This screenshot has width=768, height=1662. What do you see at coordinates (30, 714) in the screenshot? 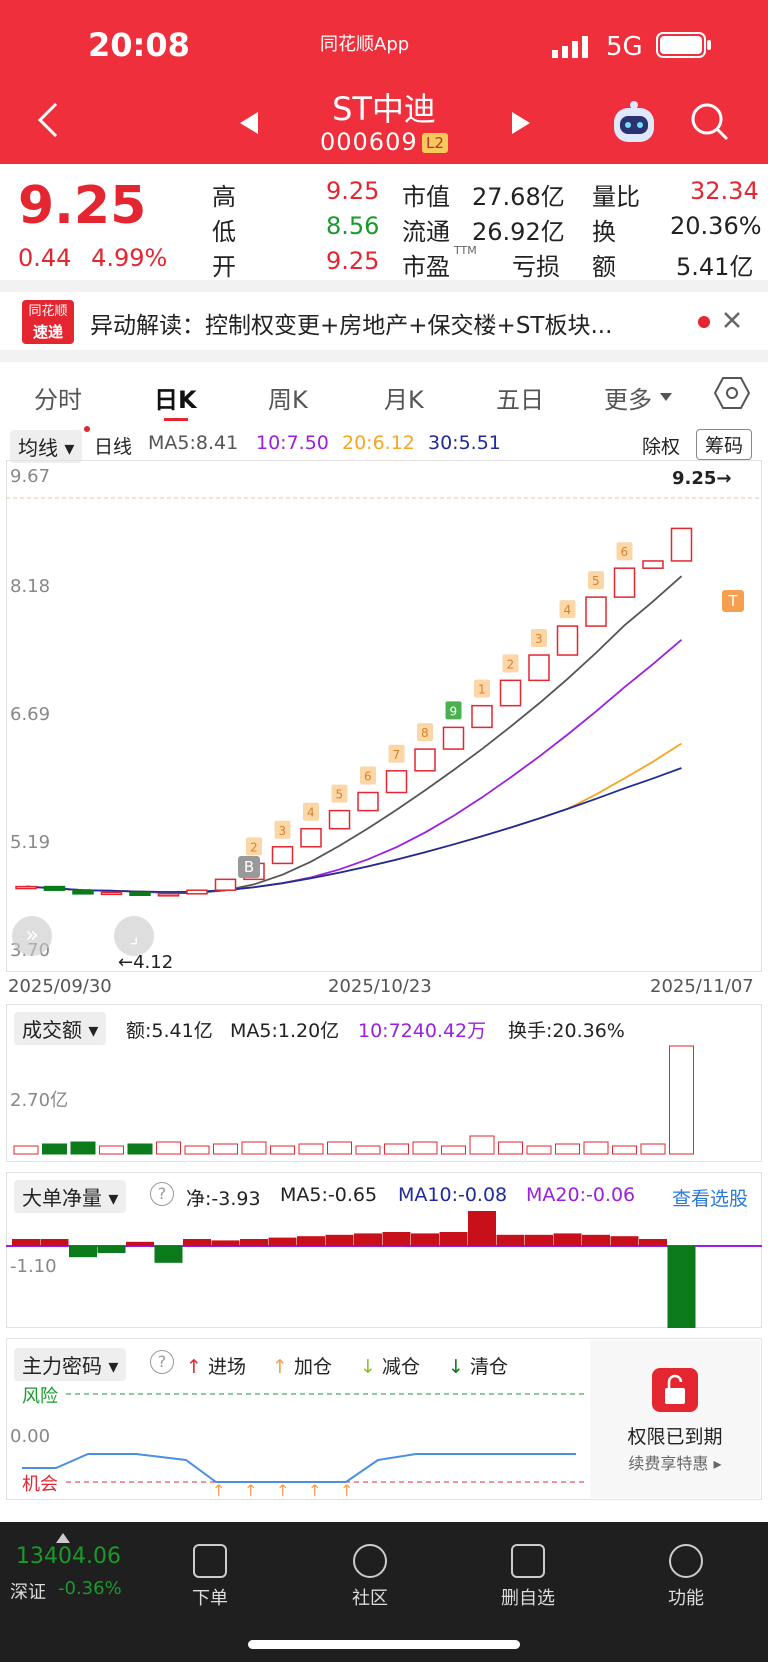
I see `ytick-label: 6.69` at bounding box center [30, 714].